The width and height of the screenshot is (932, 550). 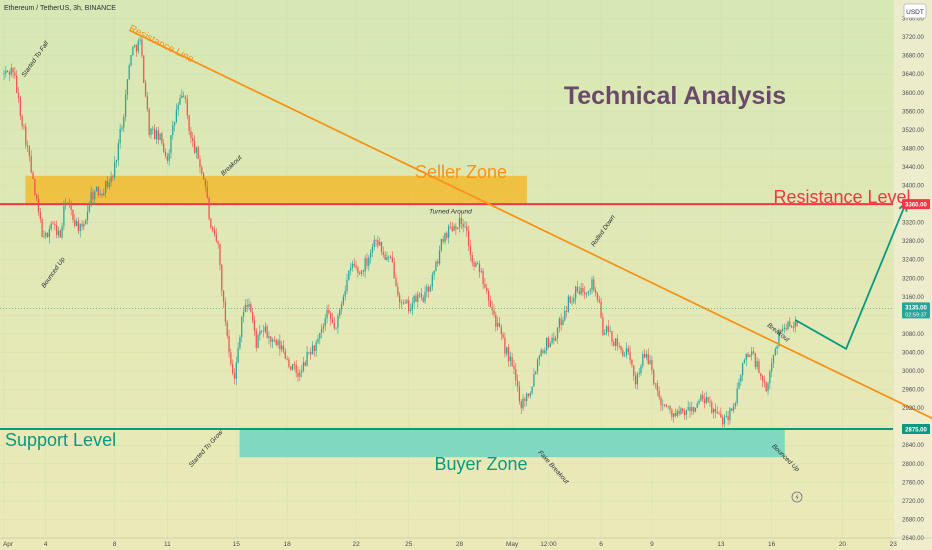 I want to click on lightning-bolt-icon, so click(x=797, y=497).